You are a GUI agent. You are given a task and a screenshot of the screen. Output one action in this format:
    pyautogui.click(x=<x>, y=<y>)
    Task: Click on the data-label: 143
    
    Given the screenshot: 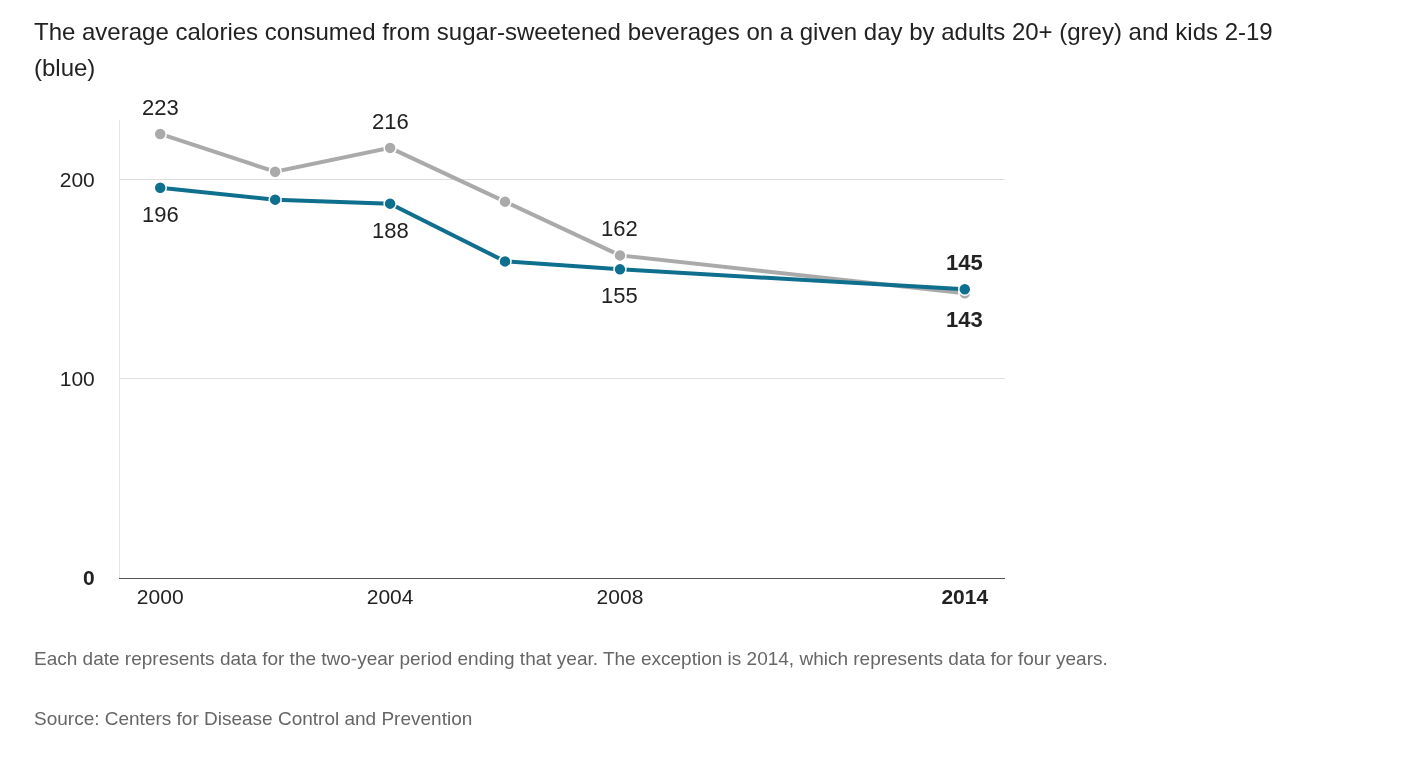 What is the action you would take?
    pyautogui.click(x=964, y=319)
    